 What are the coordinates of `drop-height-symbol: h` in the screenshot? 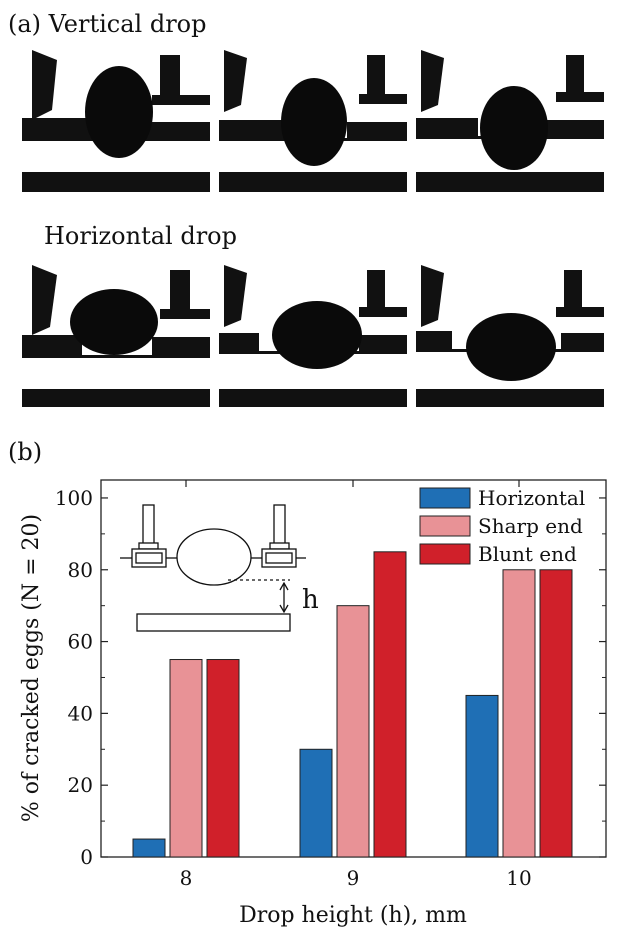 It's located at (310, 600).